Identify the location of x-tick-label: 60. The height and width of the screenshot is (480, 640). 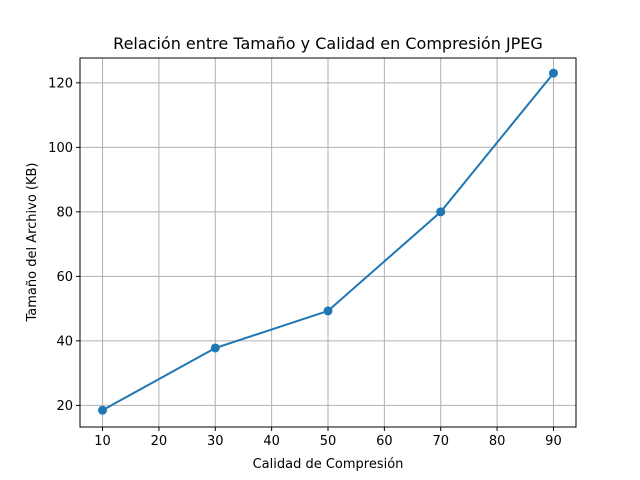
(384, 441).